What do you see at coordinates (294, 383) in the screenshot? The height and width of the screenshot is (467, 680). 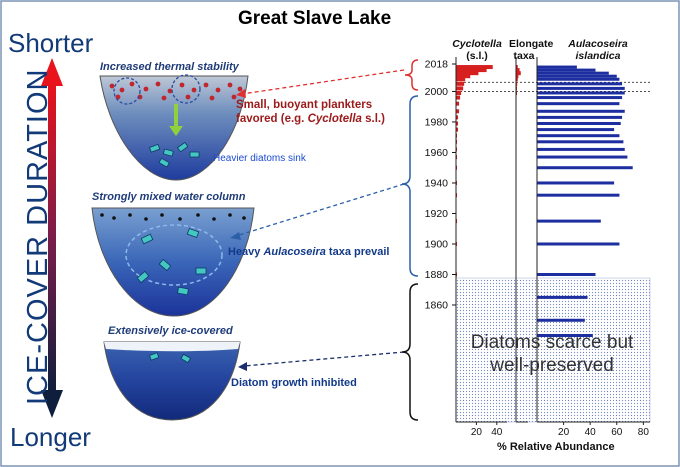 I see `lake3-annotation: Diatom growth inhibited` at bounding box center [294, 383].